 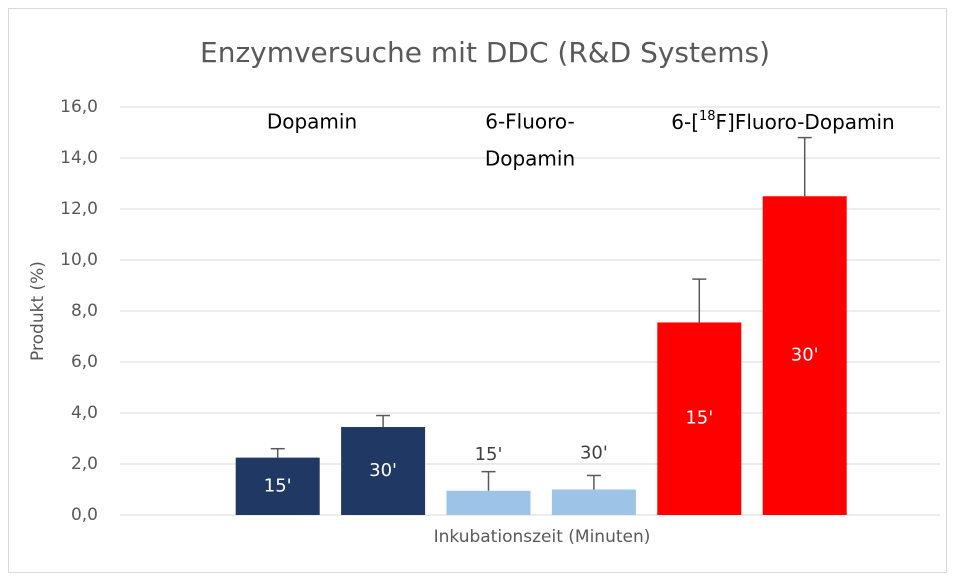 What do you see at coordinates (530, 122) in the screenshot?
I see `group-label: 6-Fluoro-` at bounding box center [530, 122].